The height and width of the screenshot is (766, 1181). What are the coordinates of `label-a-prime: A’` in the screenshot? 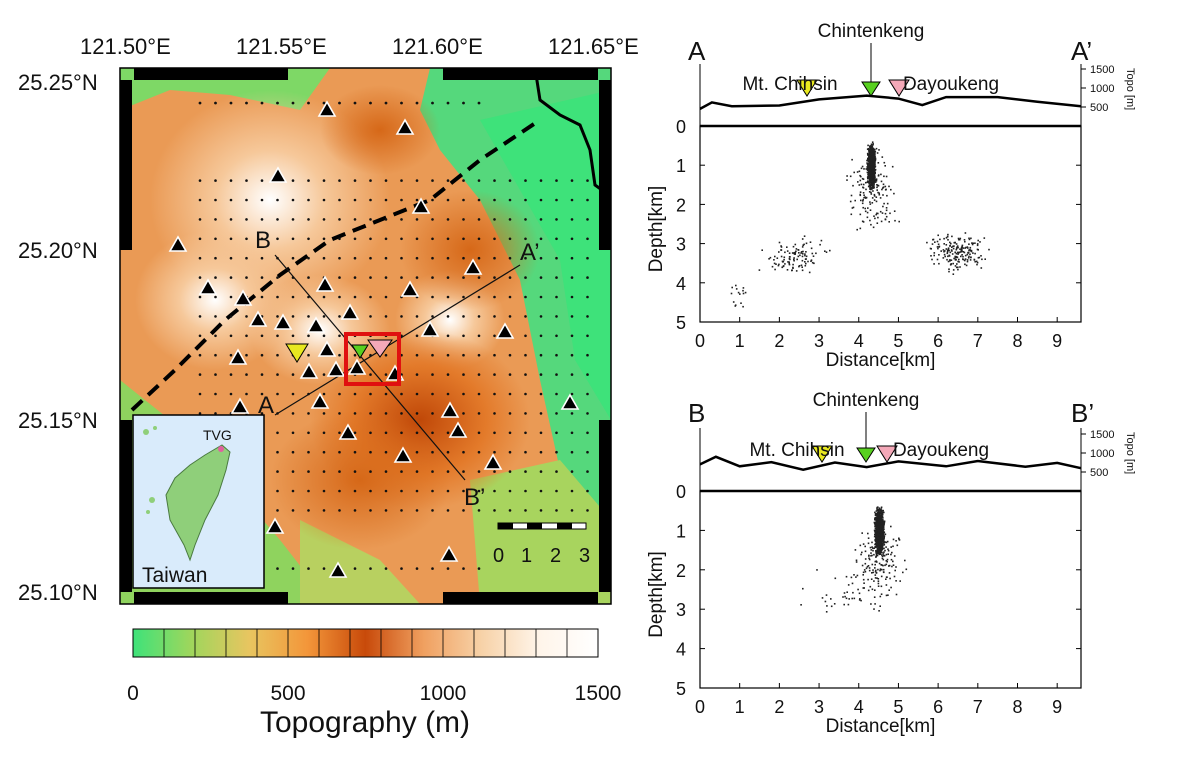 It's located at (530, 252).